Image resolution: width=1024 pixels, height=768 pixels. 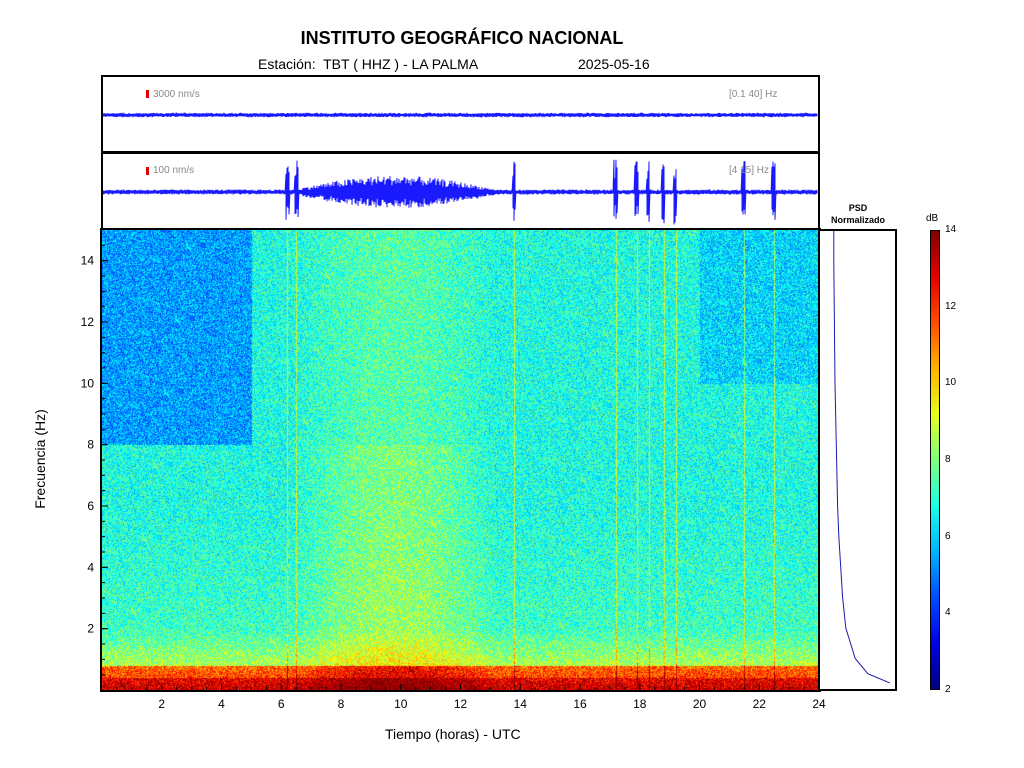 What do you see at coordinates (40, 459) in the screenshot?
I see `y-axis-label: Frecuencia (Hz)` at bounding box center [40, 459].